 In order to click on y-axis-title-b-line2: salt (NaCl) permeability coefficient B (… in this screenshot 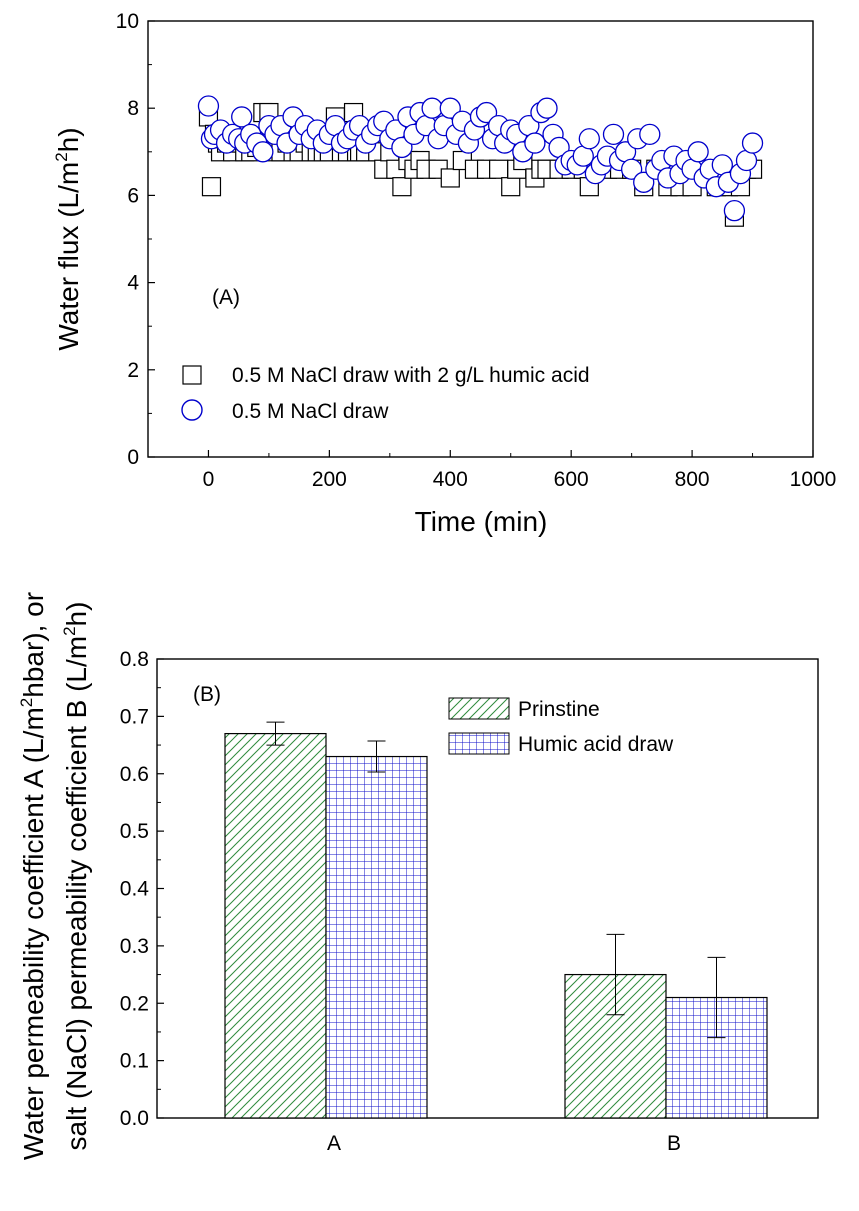, I will do `click(76, 876)`.